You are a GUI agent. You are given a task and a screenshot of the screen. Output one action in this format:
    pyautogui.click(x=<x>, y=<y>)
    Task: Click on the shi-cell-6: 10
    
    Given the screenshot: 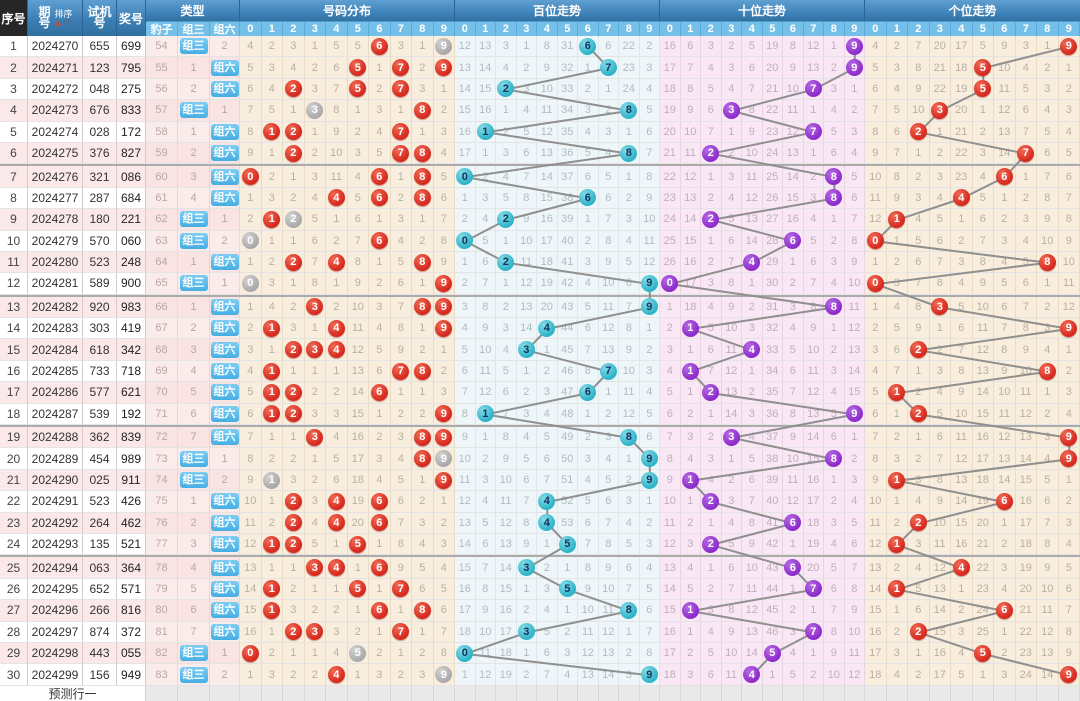 What is the action you would take?
    pyautogui.click(x=793, y=89)
    